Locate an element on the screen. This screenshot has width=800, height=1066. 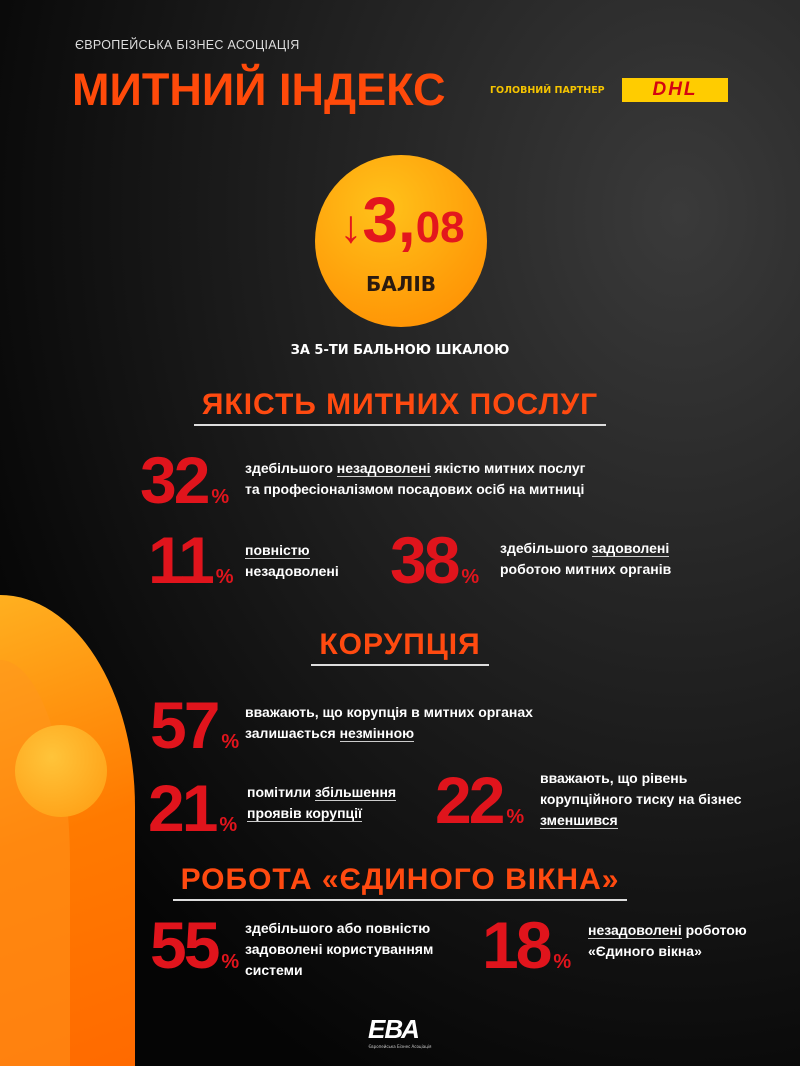
section-title-text: ЯКІСТЬ МИТНИХ ПОСЛУГ is located at coordinates (400, 407).